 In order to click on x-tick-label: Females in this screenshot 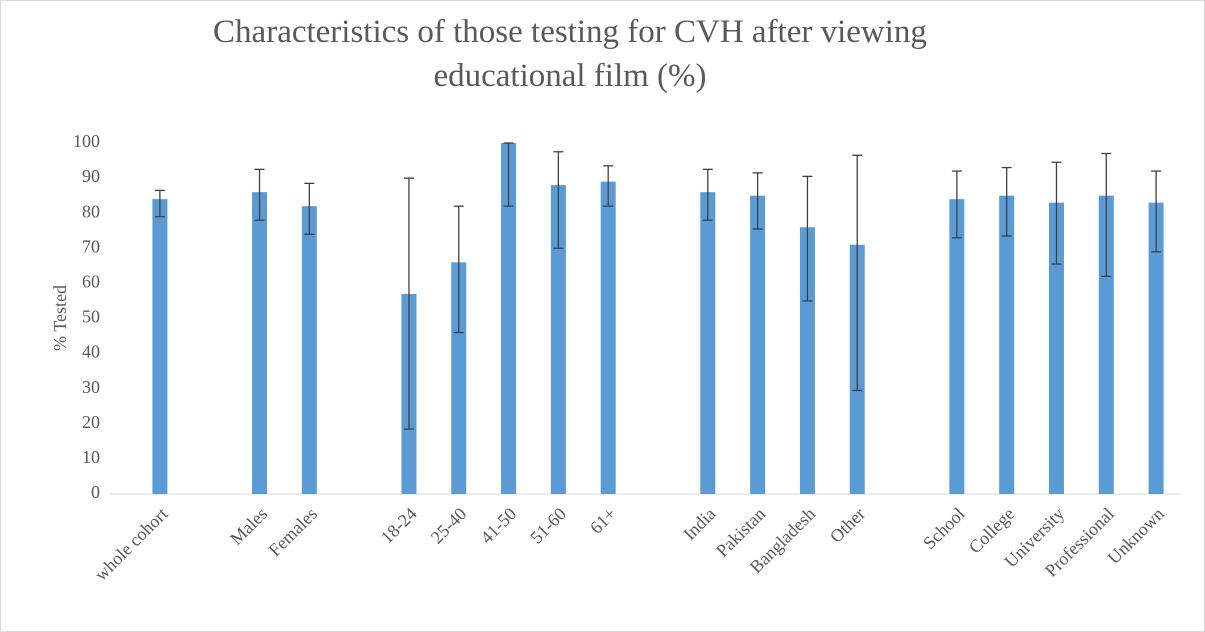, I will do `click(293, 532)`.